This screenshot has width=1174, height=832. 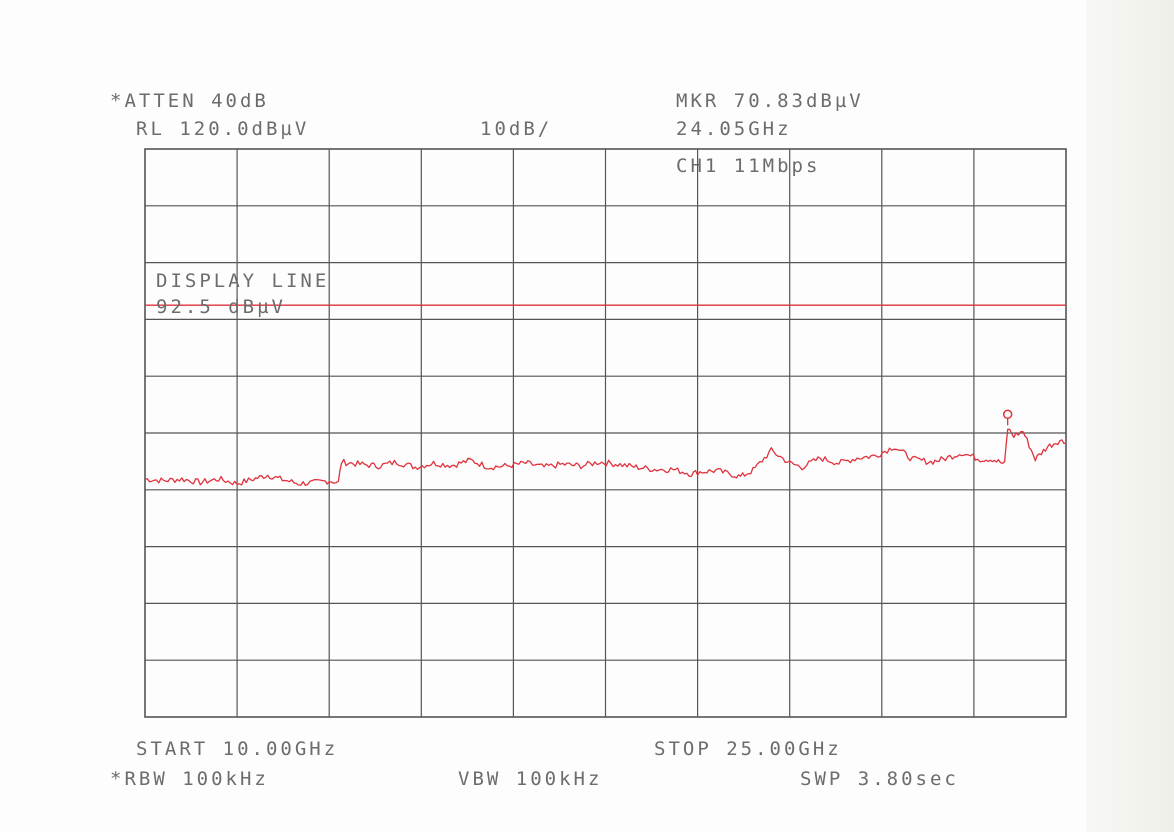 What do you see at coordinates (237, 749) in the screenshot?
I see `start-frequency-label: START 10.00GHz` at bounding box center [237, 749].